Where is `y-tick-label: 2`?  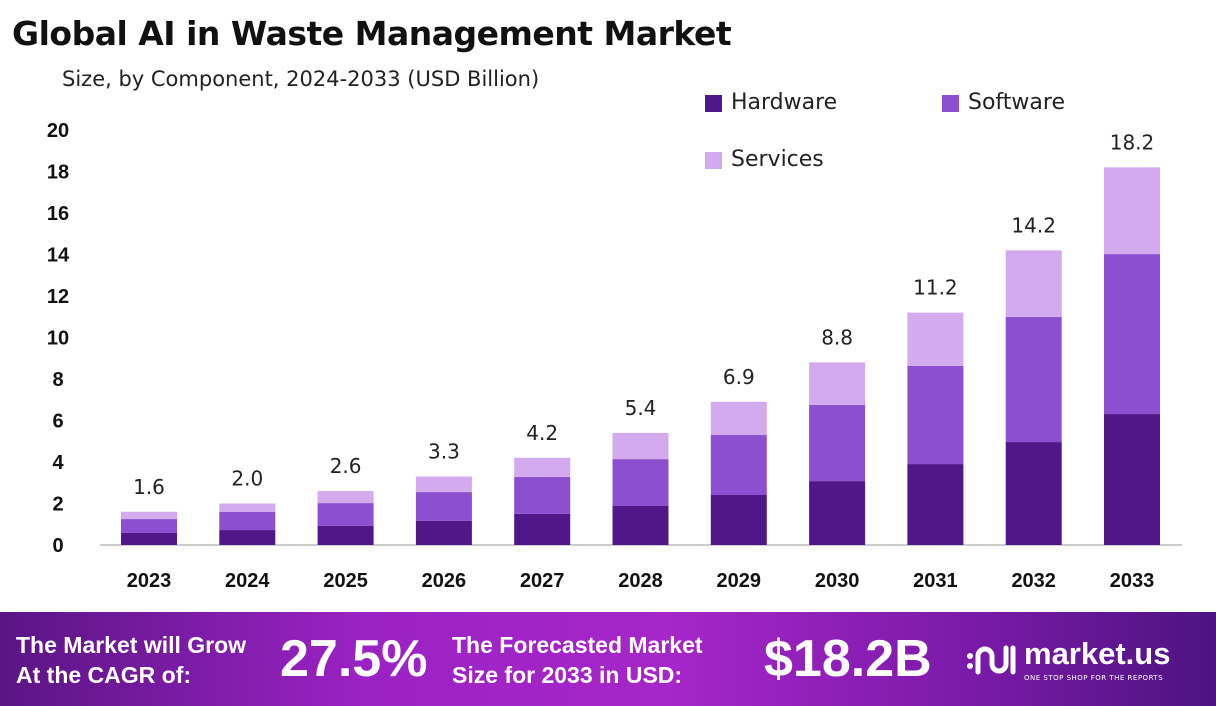
y-tick-label: 2 is located at coordinates (57, 505).